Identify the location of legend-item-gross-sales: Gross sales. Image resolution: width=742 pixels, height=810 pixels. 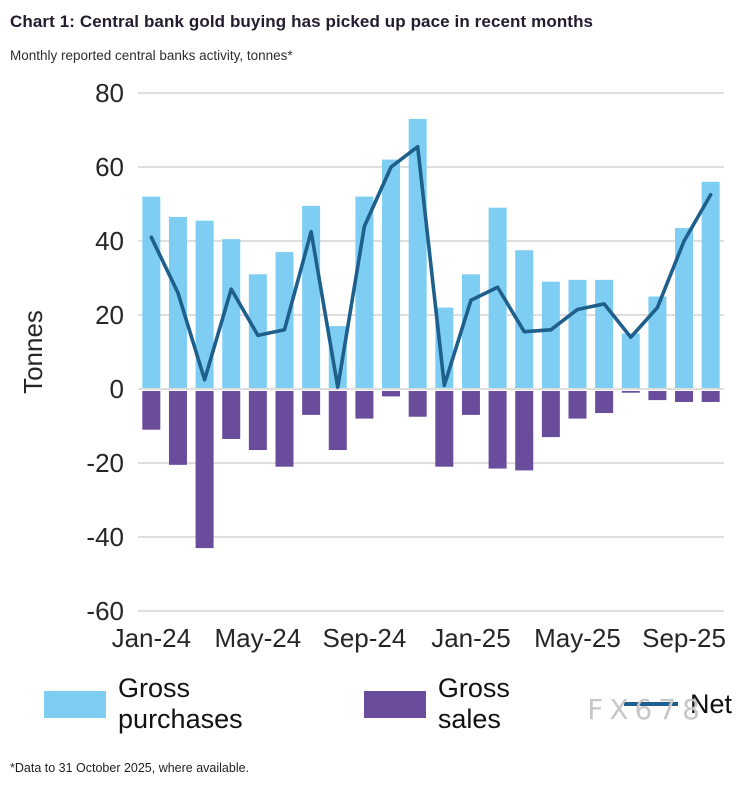
(469, 704).